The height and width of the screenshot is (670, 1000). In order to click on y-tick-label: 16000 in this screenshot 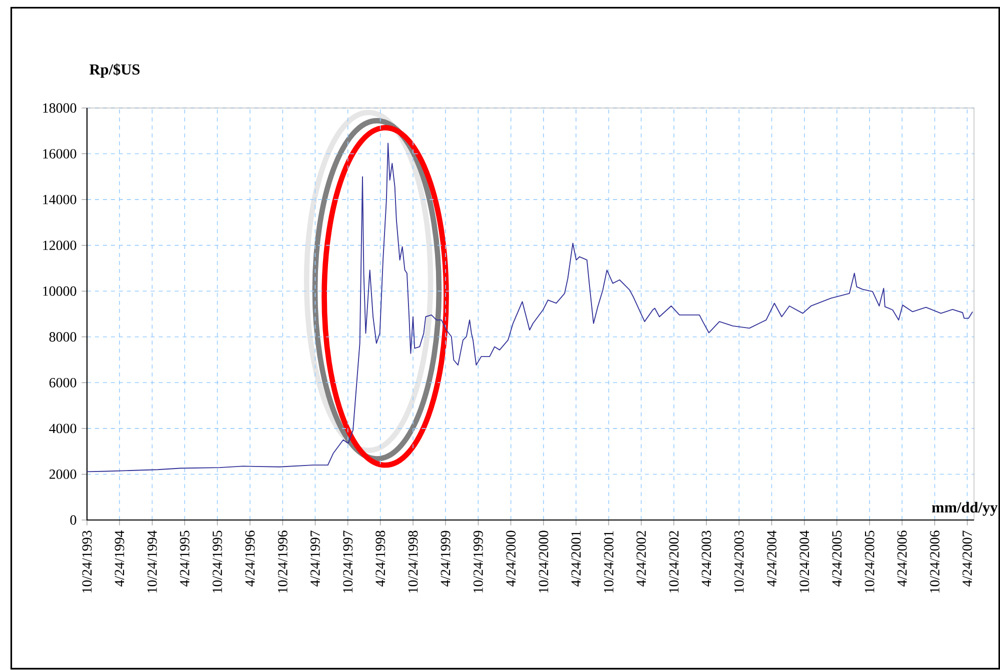, I will do `click(59, 153)`.